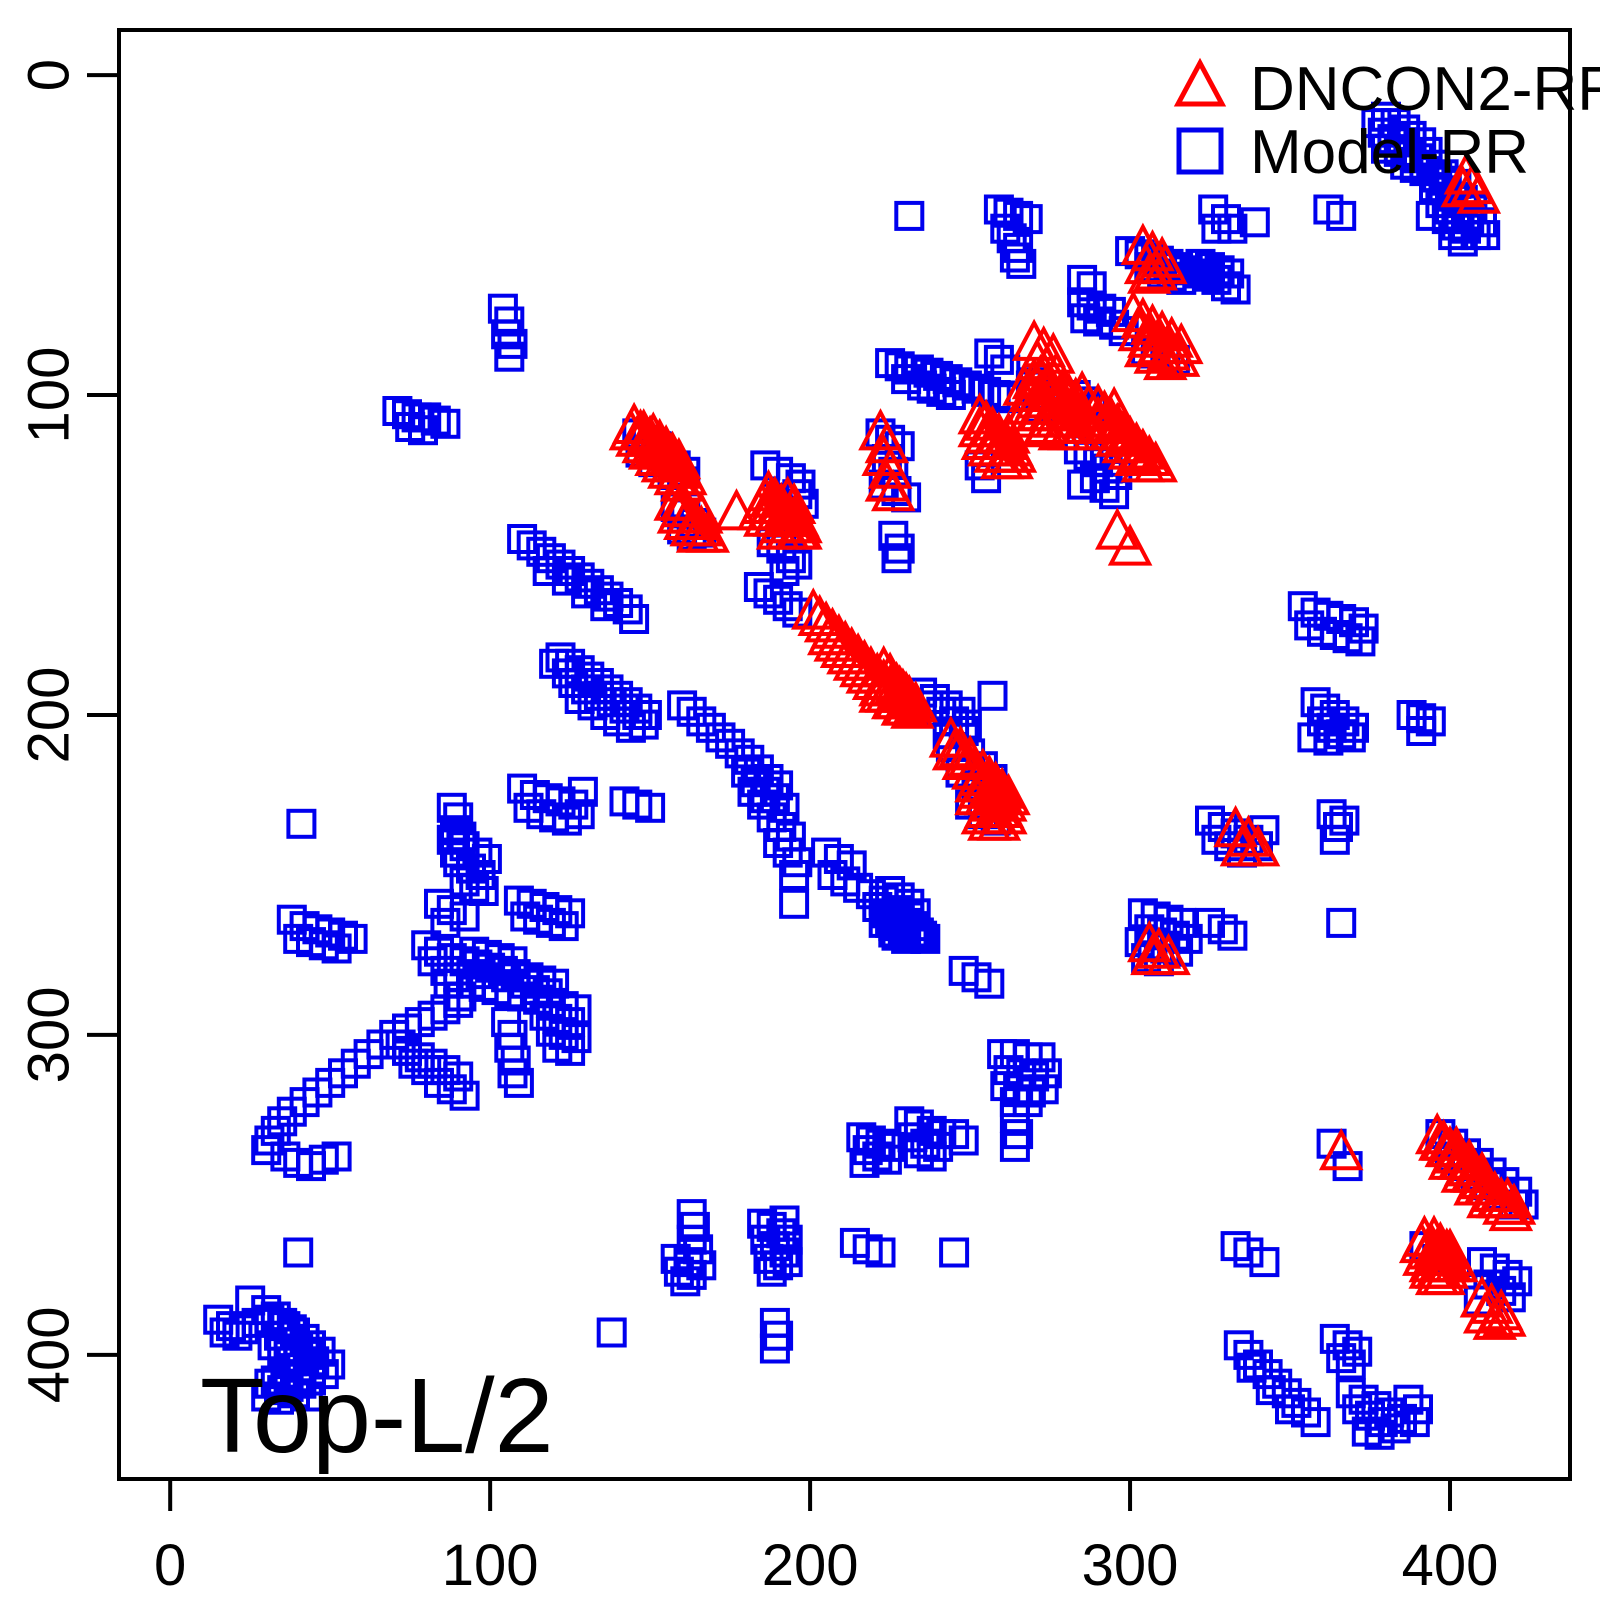 The height and width of the screenshot is (1600, 1600). I want to click on x-tick-label: 300, so click(1130, 1565).